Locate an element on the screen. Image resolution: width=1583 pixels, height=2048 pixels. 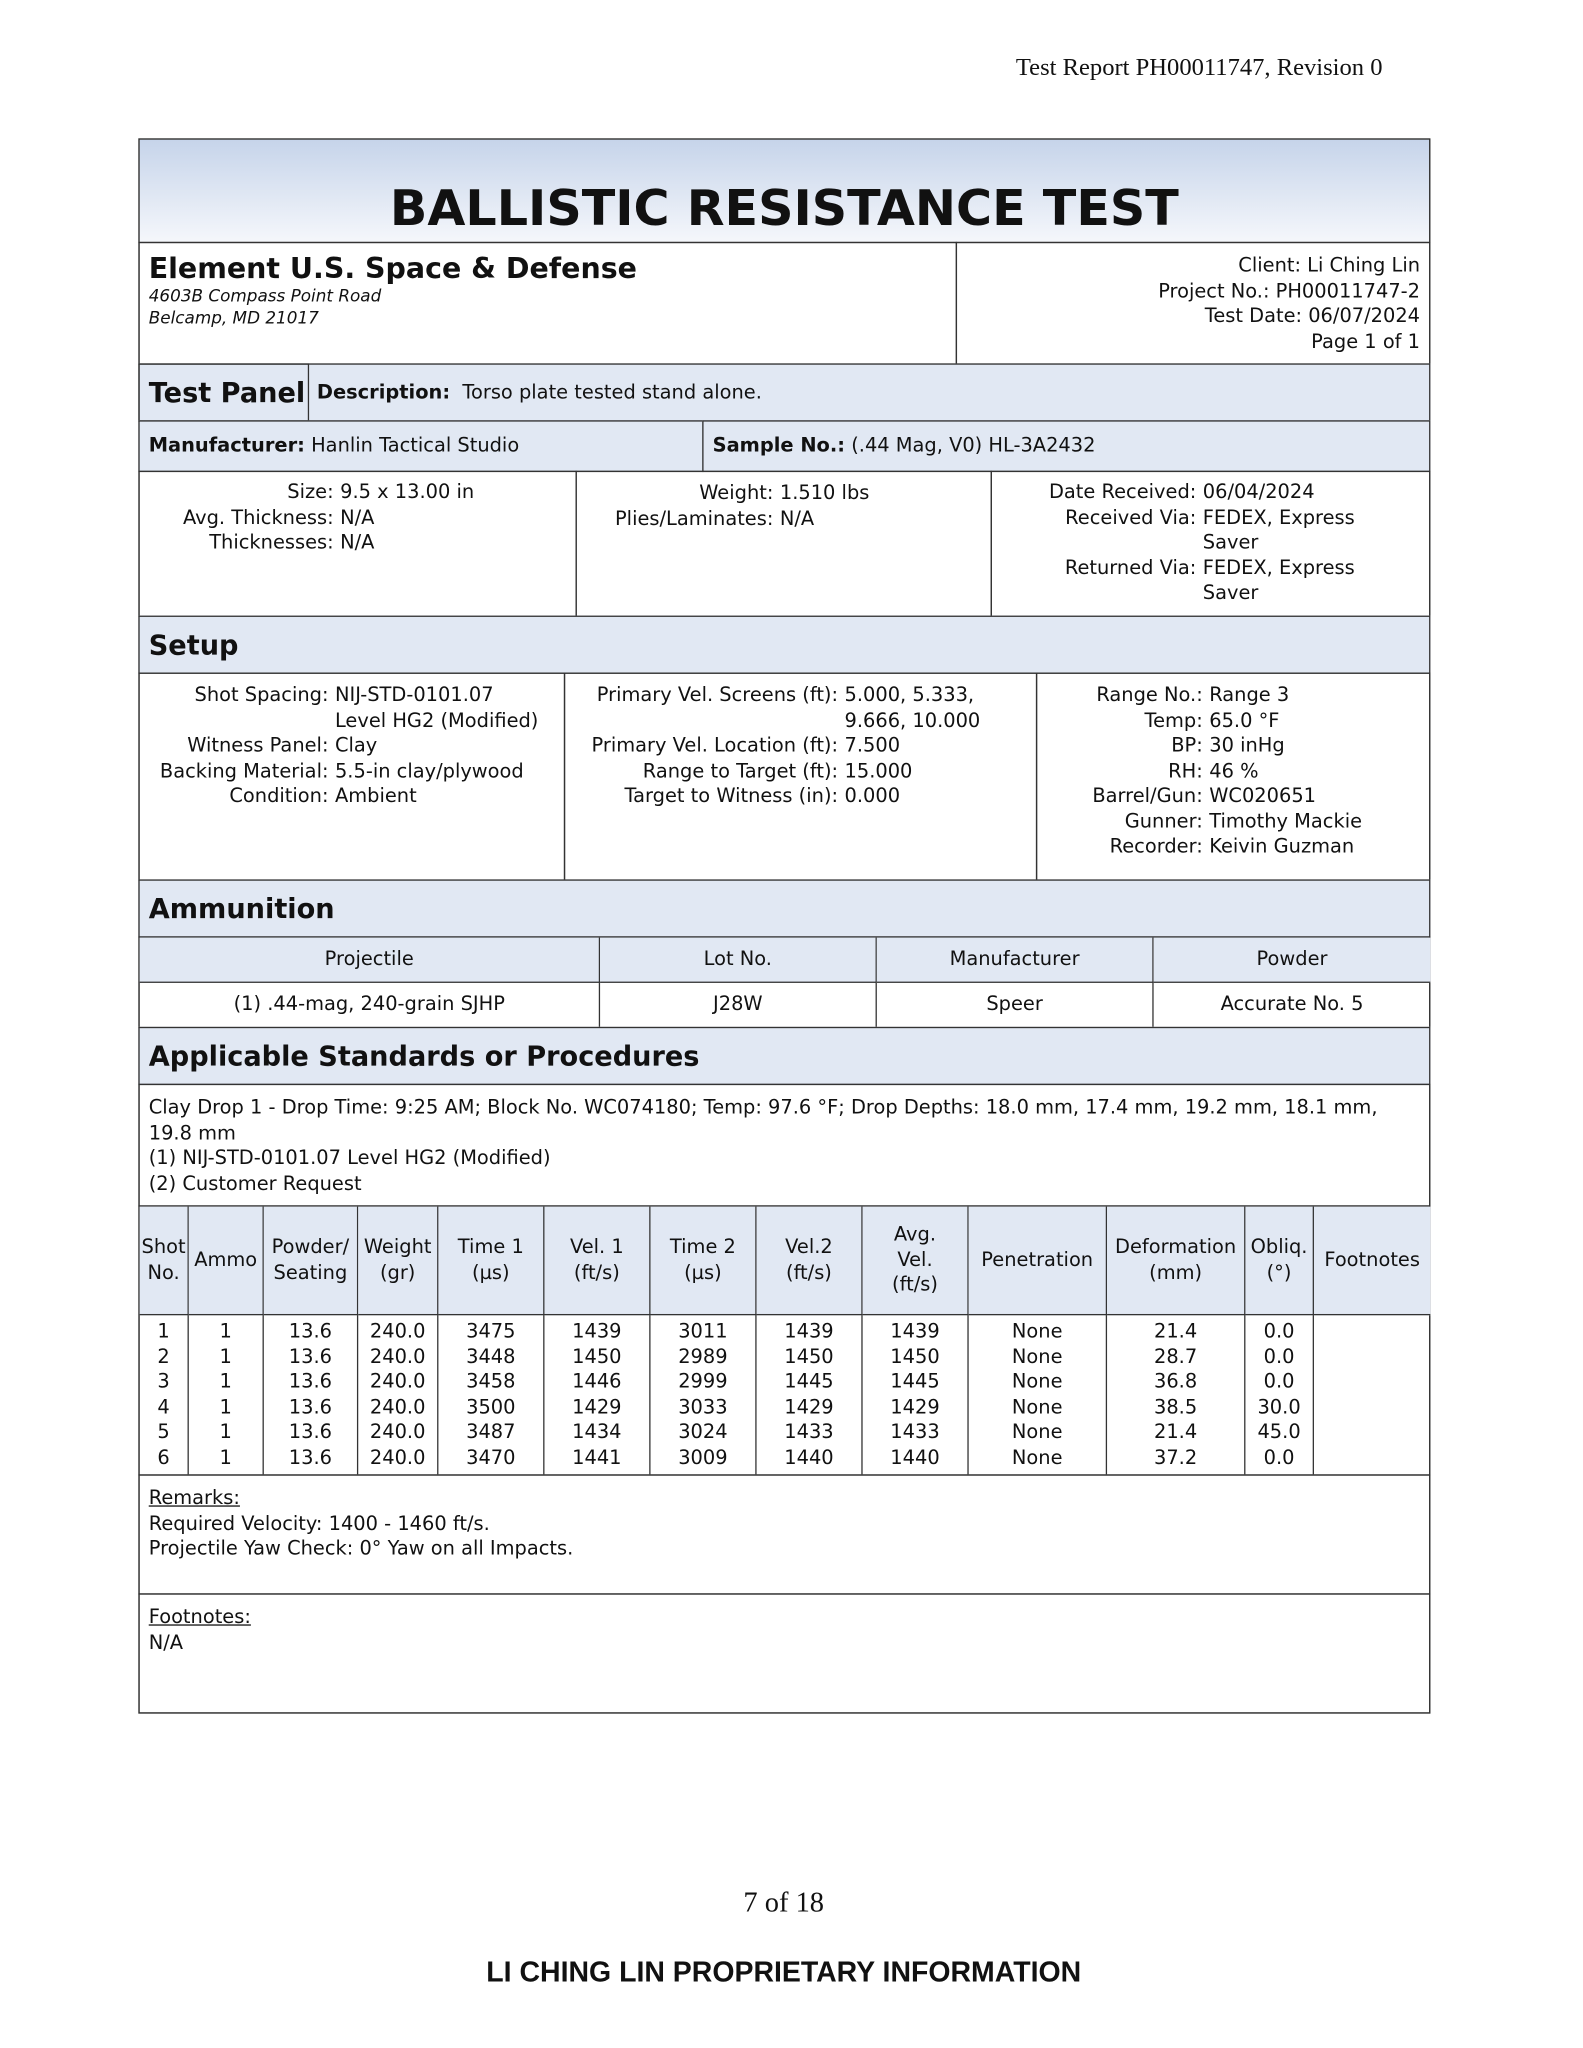
detail-label: Received Via: is located at coordinates (1131, 517).